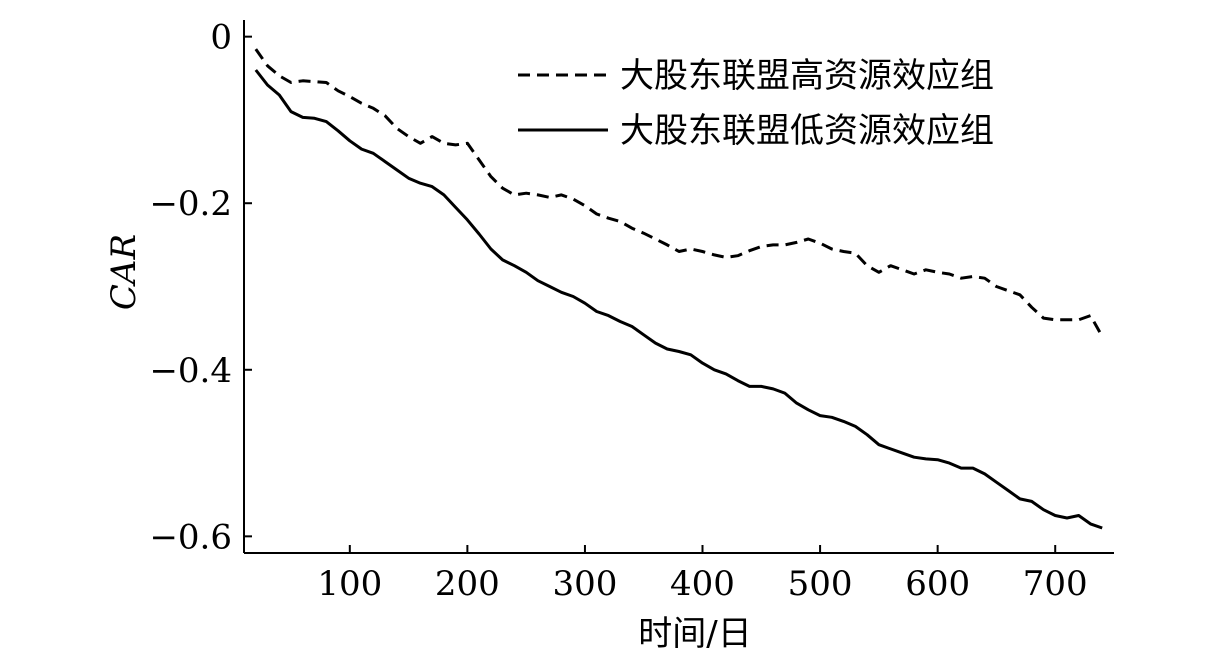 The height and width of the screenshot is (660, 1213). I want to click on y-tick-label: −0.4, so click(190, 371).